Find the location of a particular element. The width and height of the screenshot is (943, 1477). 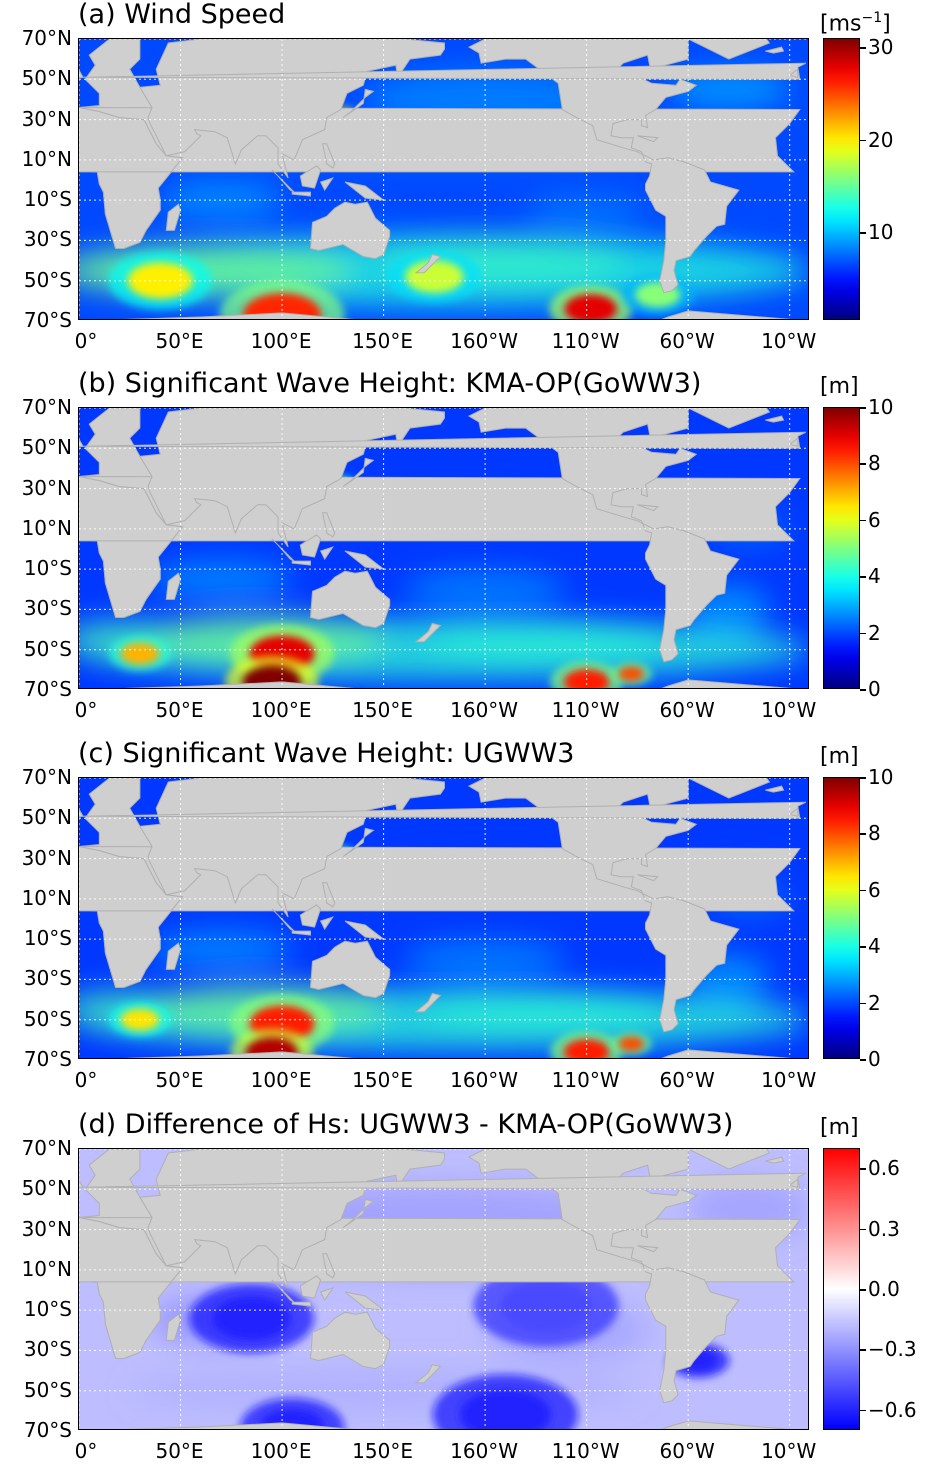

map-field is located at coordinates (443, 548).